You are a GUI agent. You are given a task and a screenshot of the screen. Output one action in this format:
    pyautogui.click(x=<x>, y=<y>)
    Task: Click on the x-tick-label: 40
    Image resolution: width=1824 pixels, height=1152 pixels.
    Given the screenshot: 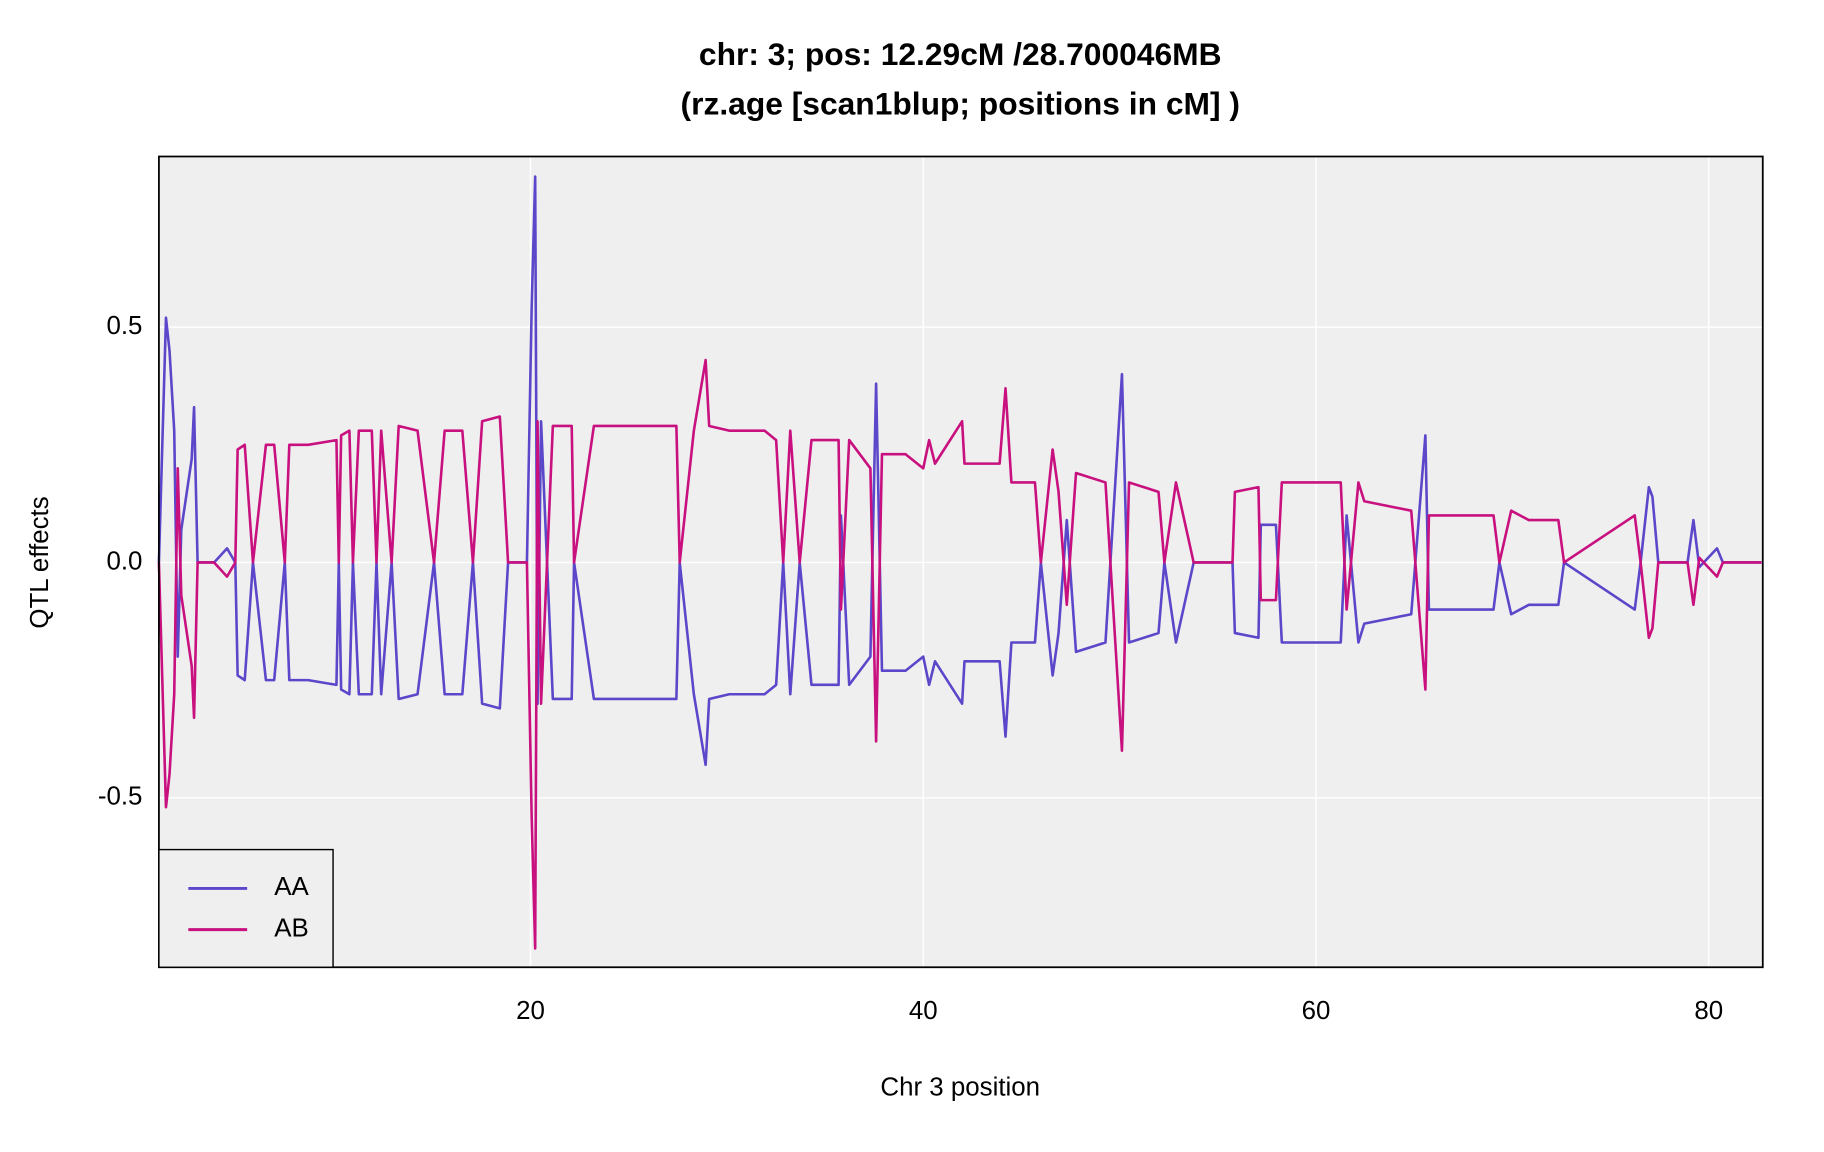 What is the action you would take?
    pyautogui.click(x=923, y=1011)
    